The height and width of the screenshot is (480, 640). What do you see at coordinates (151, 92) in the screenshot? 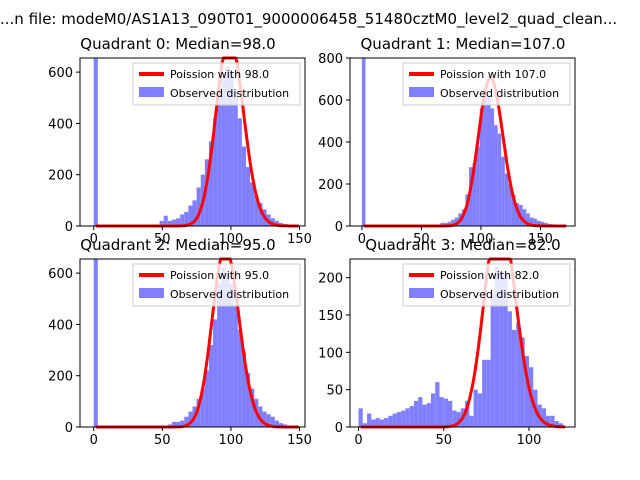
I see `legend-observed-swatch` at bounding box center [151, 92].